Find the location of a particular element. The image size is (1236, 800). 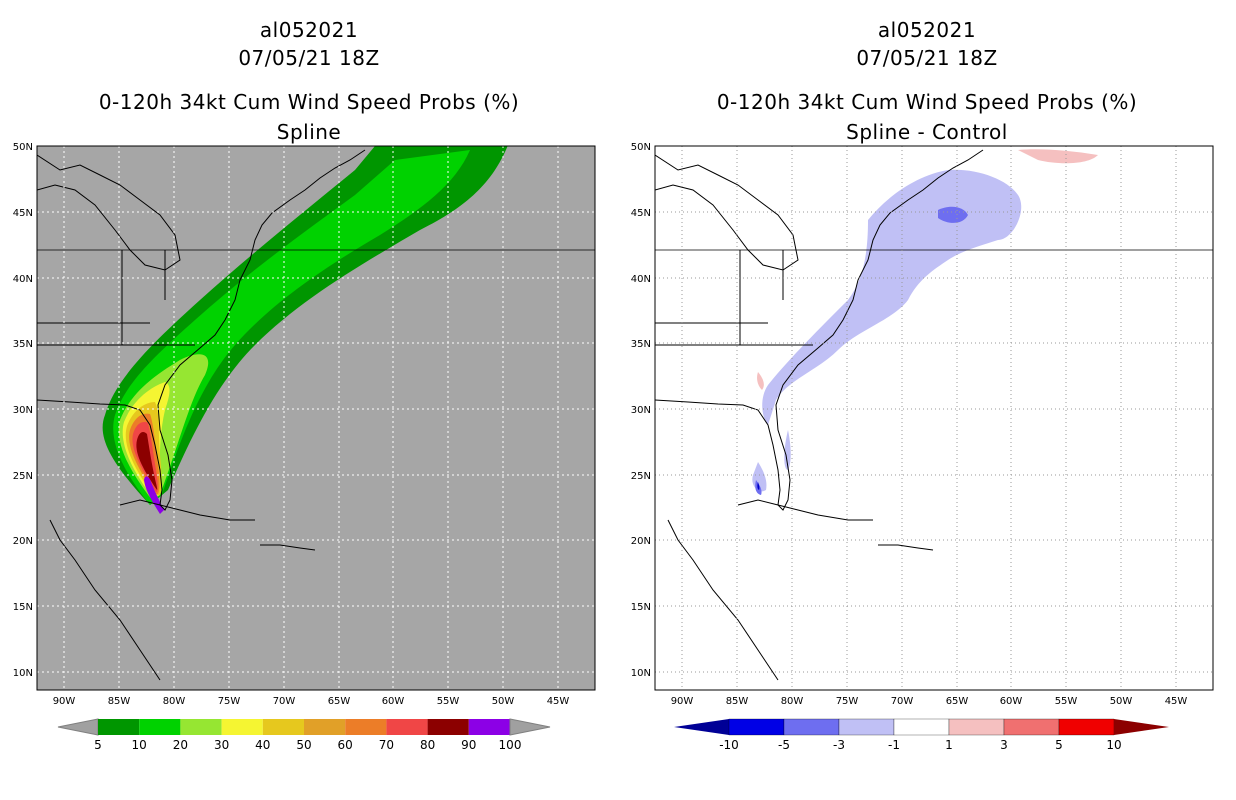

colorbar-label: -1 is located at coordinates (894, 745).